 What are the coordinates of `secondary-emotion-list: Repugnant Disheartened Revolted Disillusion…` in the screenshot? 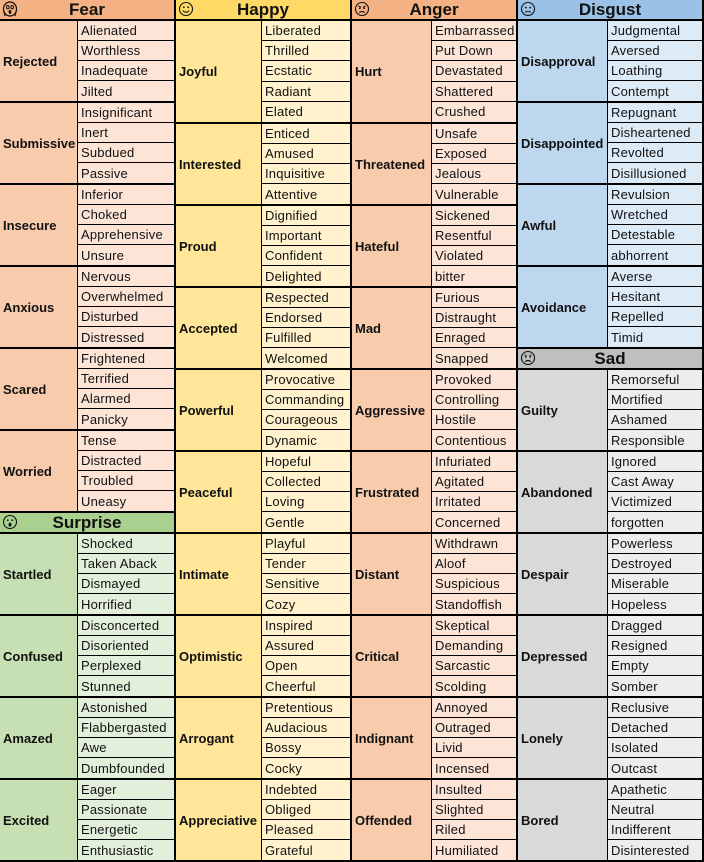 It's located at (655, 143).